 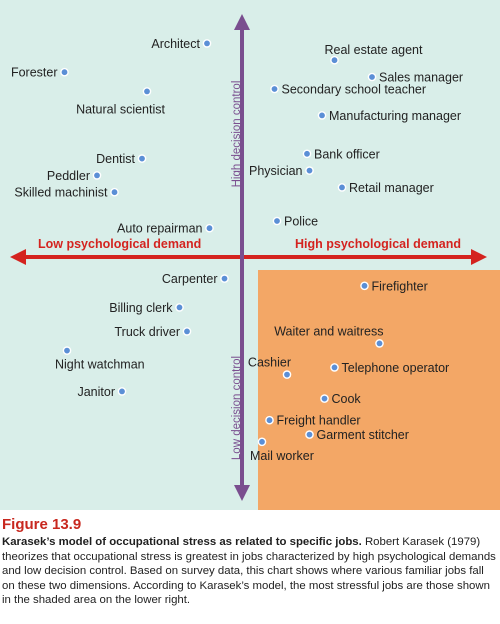 I want to click on job-label: Night watchman, so click(x=100, y=365).